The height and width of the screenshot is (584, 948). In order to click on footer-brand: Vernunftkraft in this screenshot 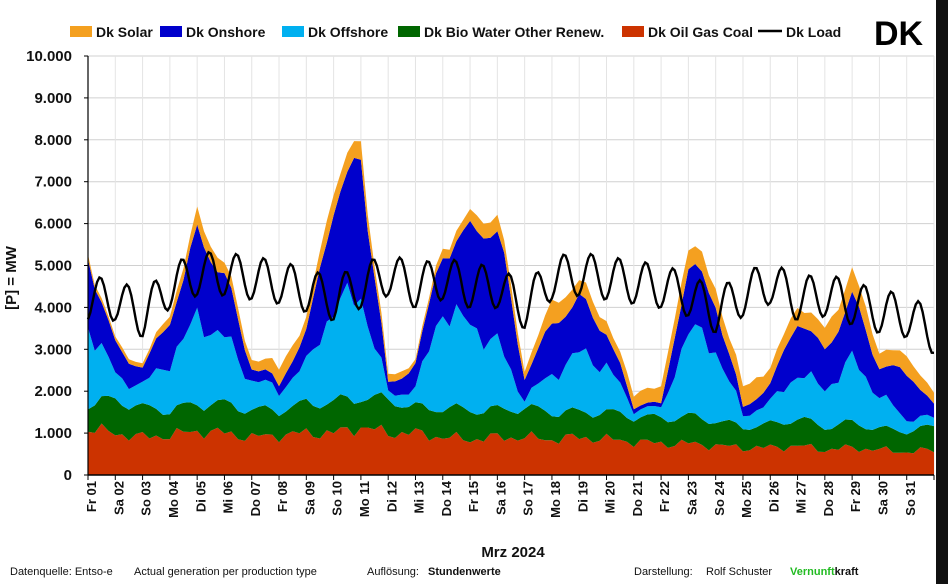, I will do `click(824, 572)`.